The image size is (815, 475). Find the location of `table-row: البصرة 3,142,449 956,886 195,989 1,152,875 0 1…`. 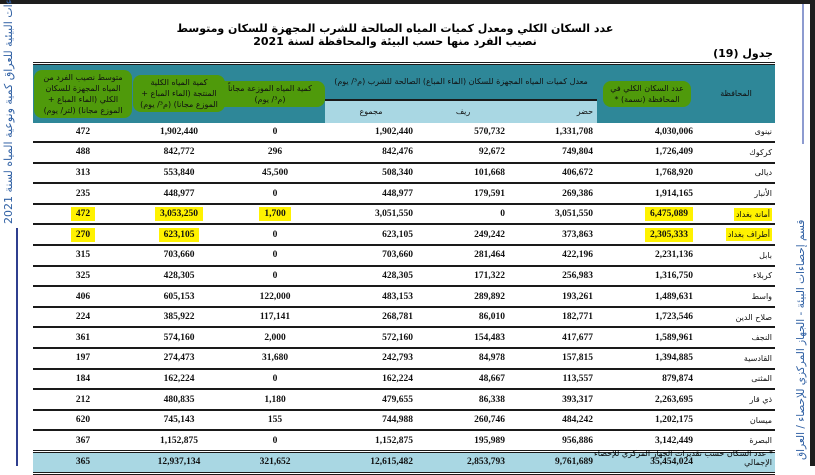

table-row: البصرة 3,142,449 956,886 195,989 1,152,875 0 1… is located at coordinates (404, 441).